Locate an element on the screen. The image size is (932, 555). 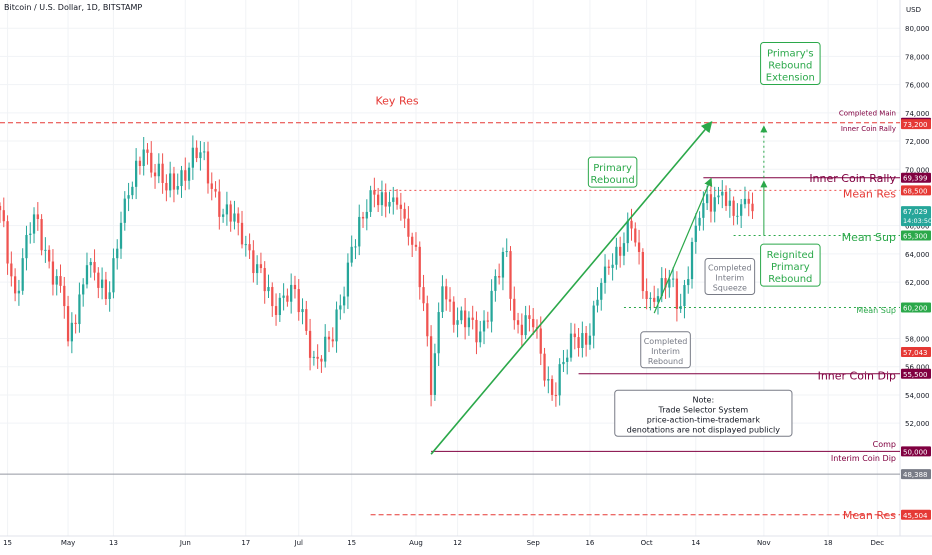
x-tick-label: 13 is located at coordinates (113, 543).